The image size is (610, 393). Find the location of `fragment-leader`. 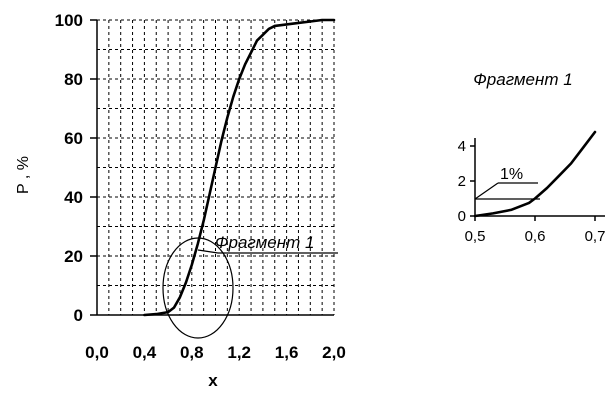

fragment-leader is located at coordinates (208, 251).